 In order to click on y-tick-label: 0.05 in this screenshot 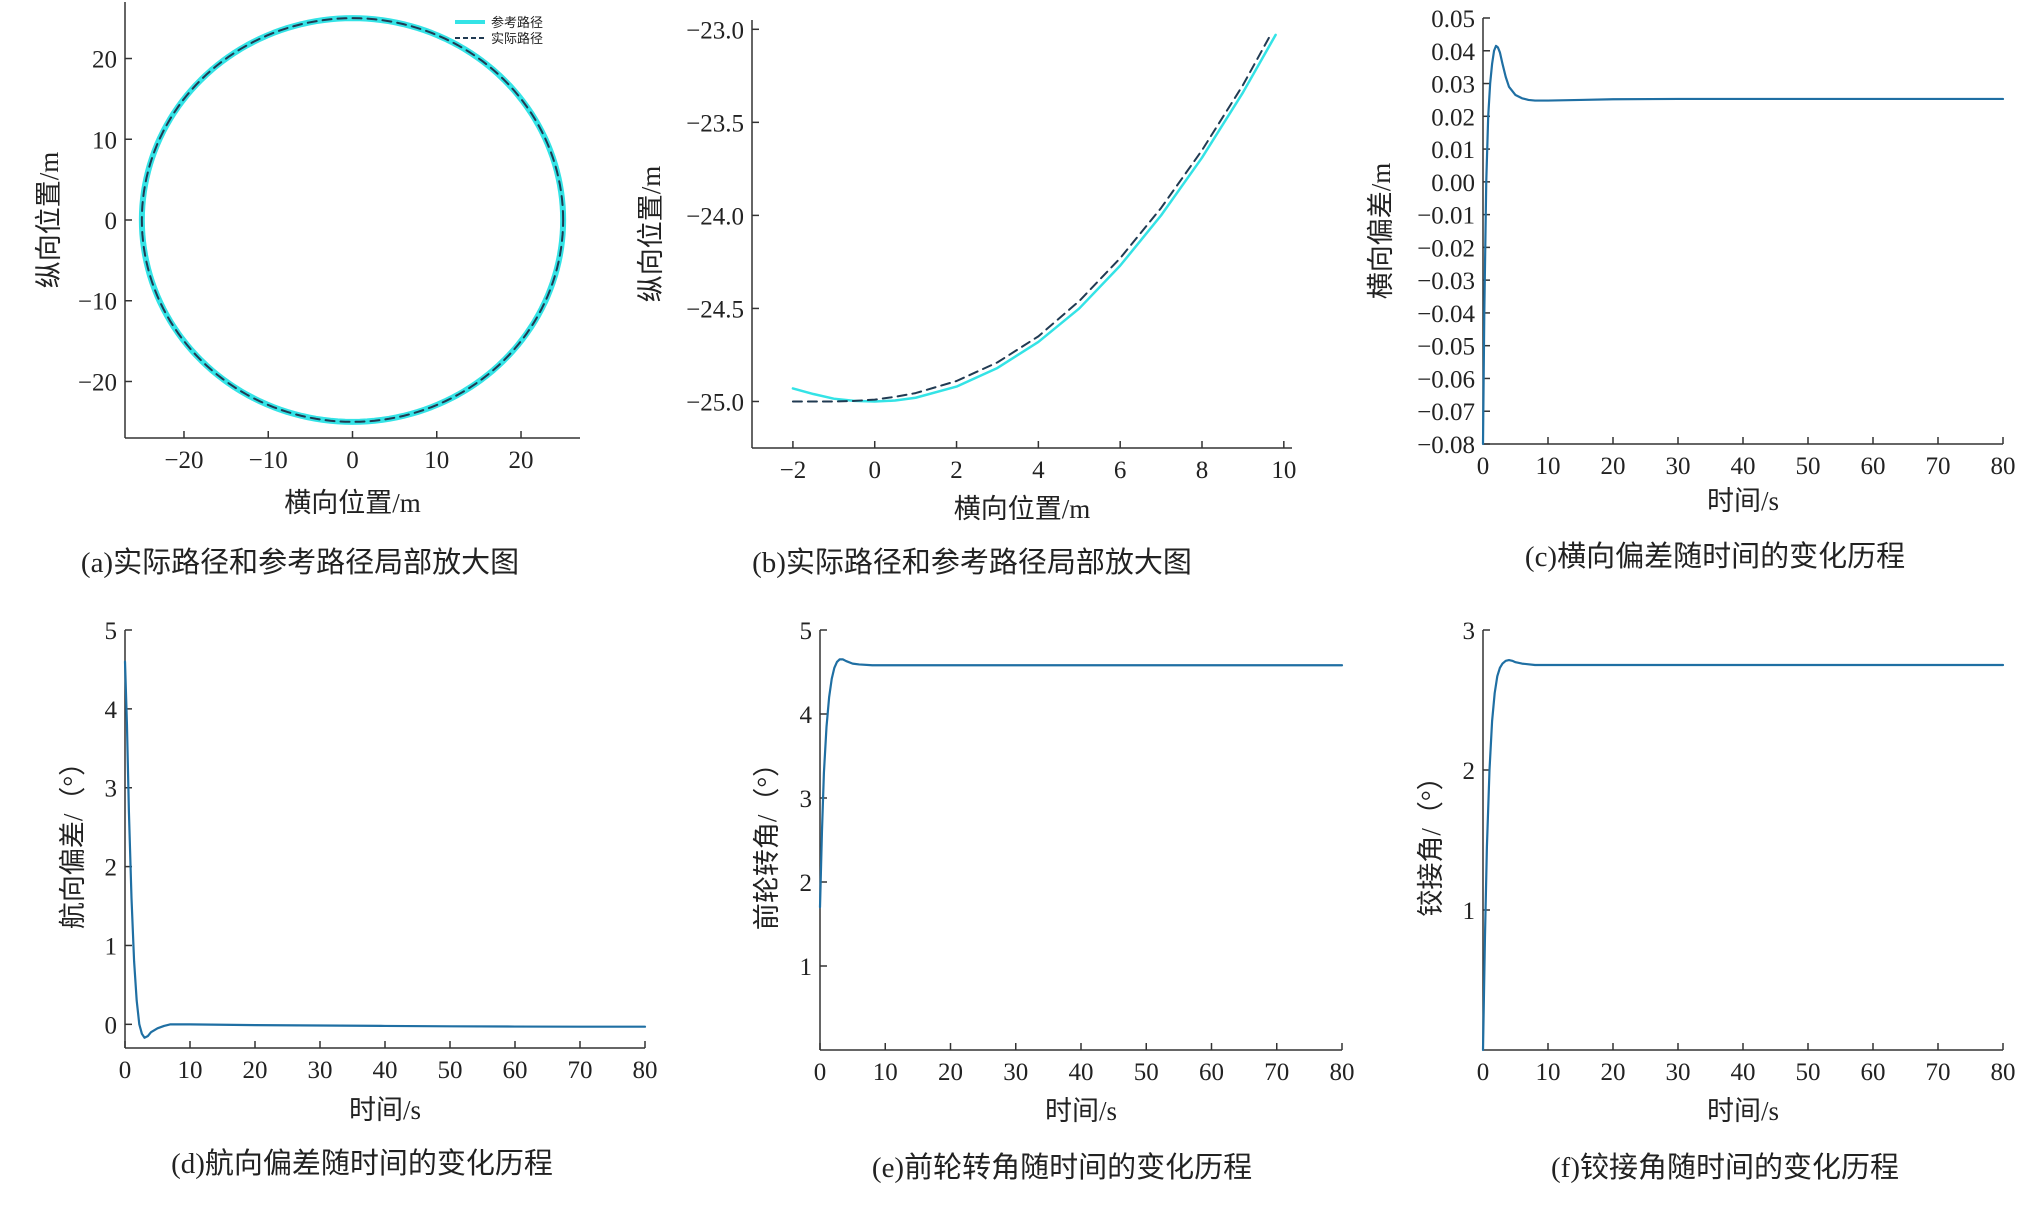, I will do `click(1453, 19)`.